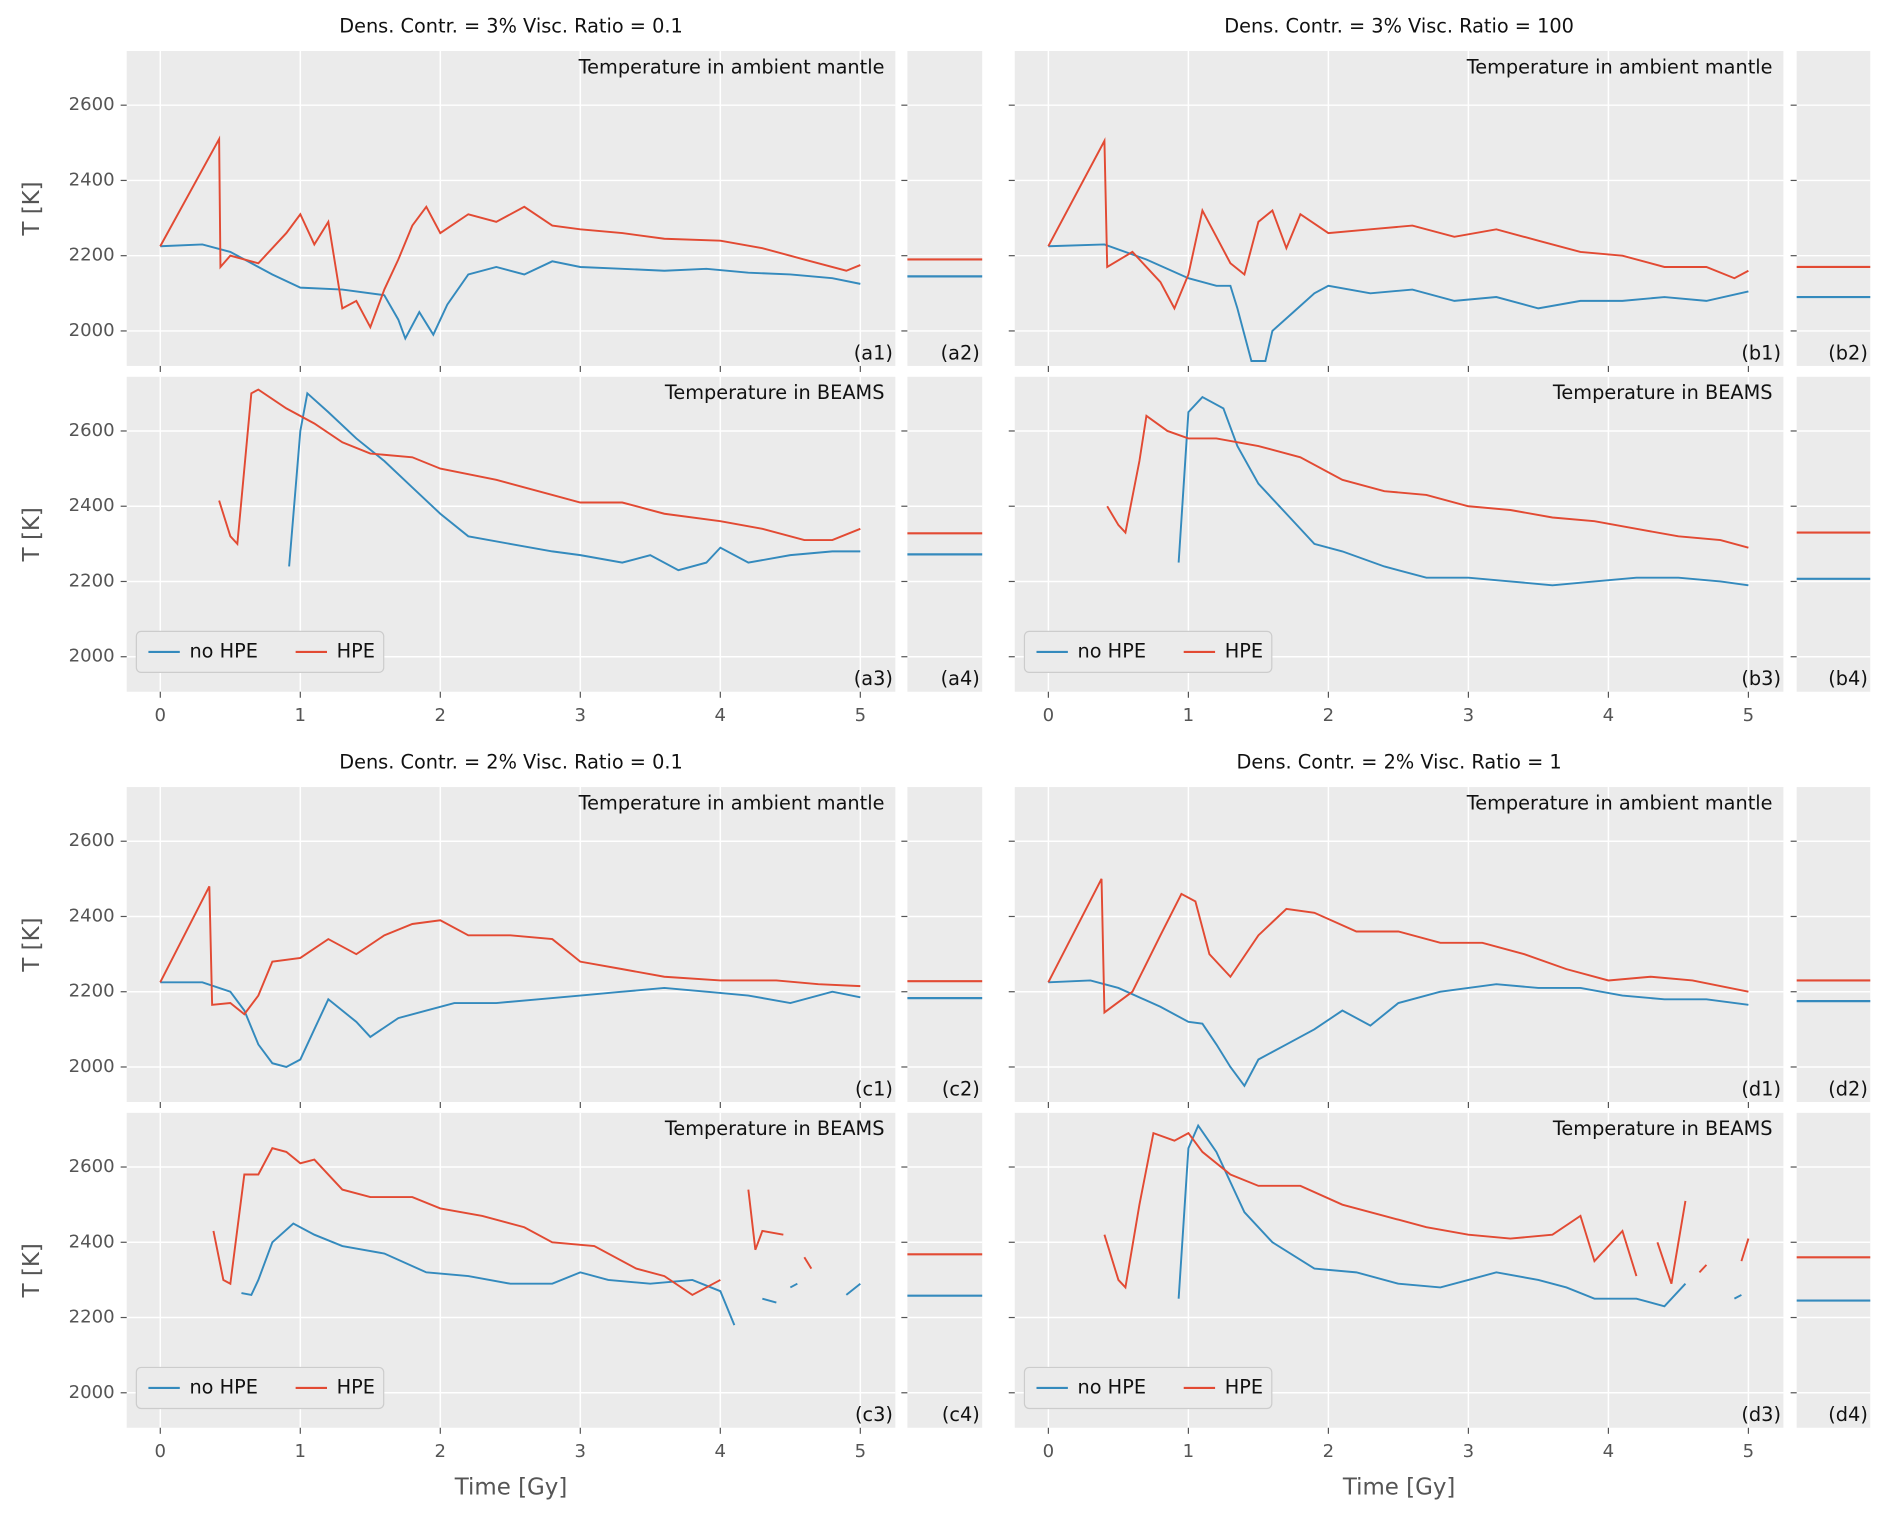  What do you see at coordinates (874, 1088) in the screenshot?
I see `panel-label: (c1)` at bounding box center [874, 1088].